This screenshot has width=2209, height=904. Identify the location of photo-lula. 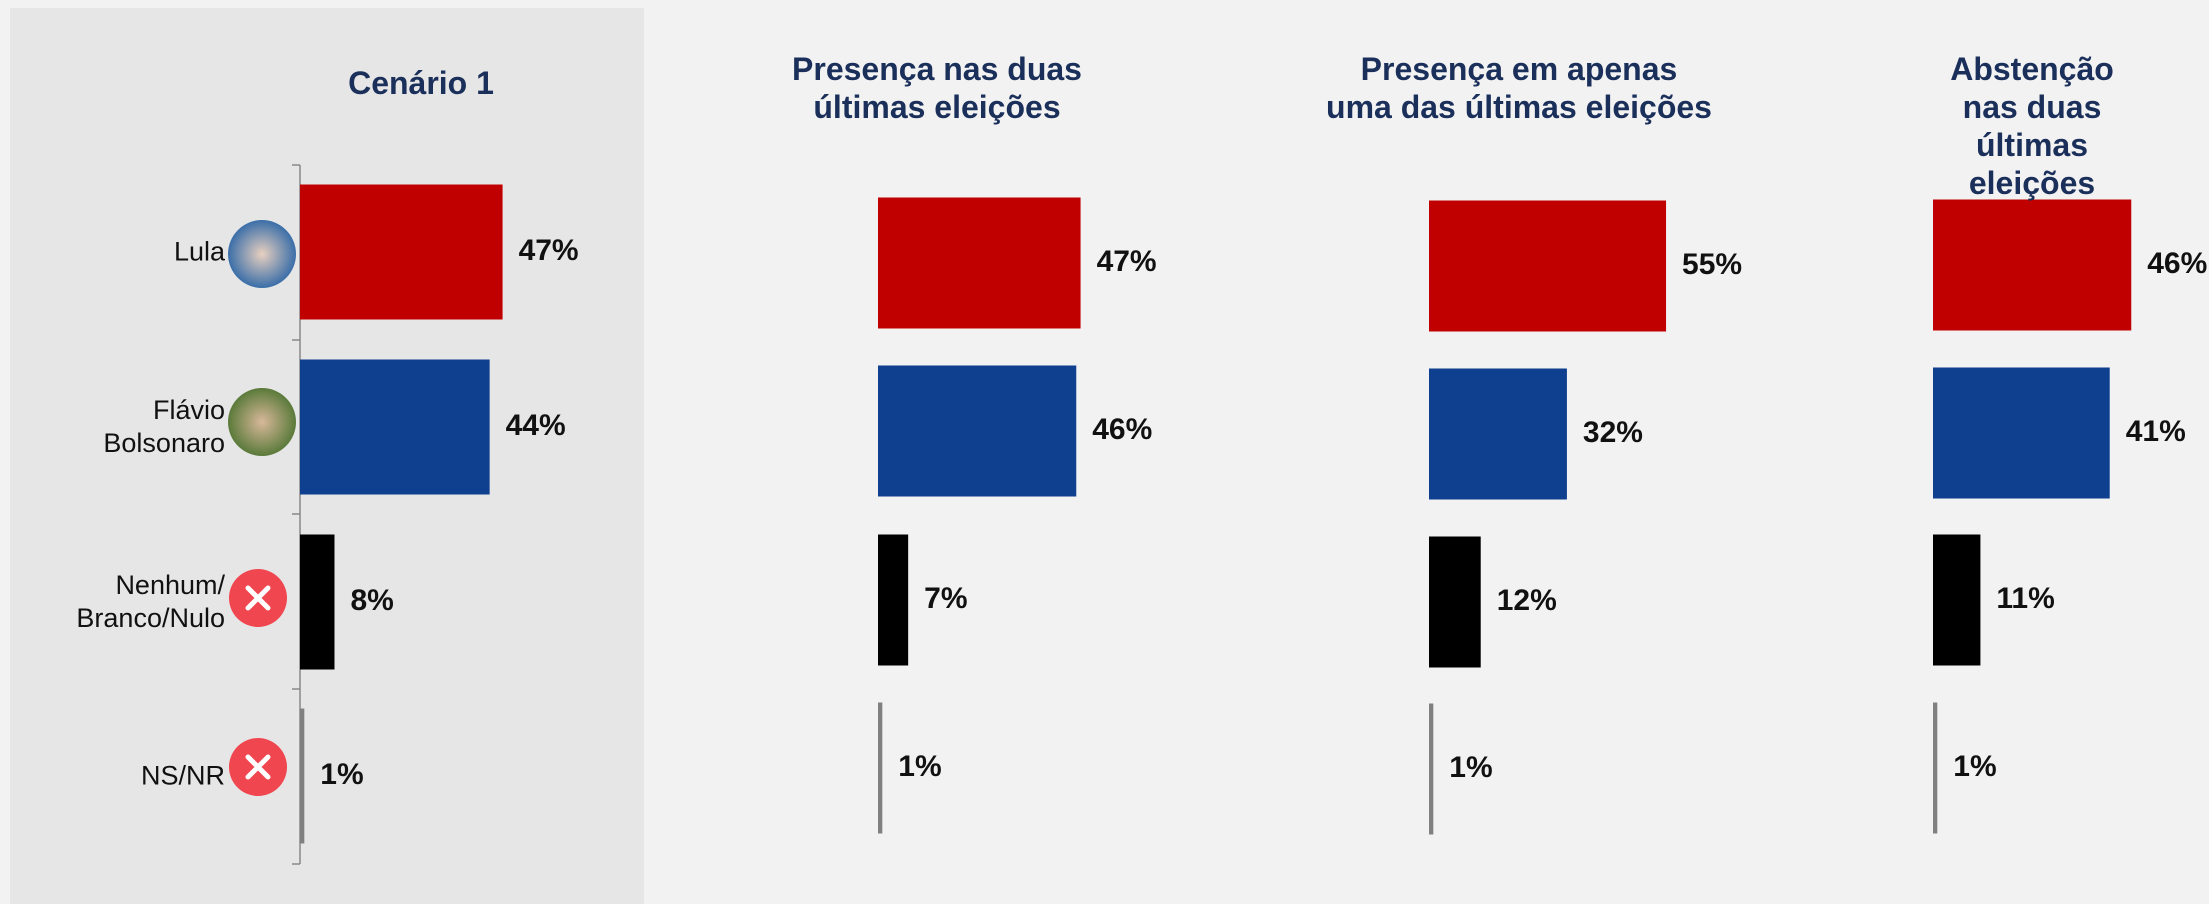
(262, 254).